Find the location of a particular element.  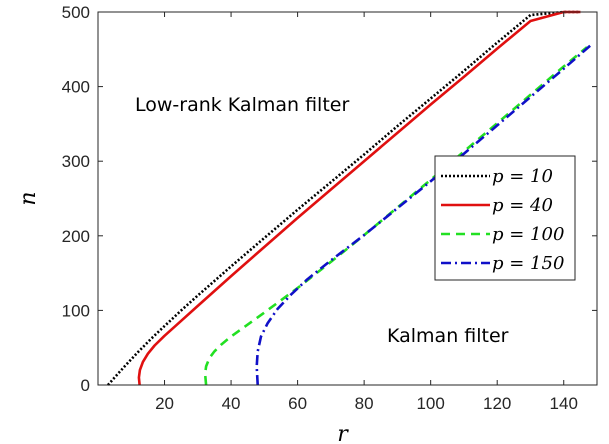

legend-label: p = 100 is located at coordinates (528, 234).